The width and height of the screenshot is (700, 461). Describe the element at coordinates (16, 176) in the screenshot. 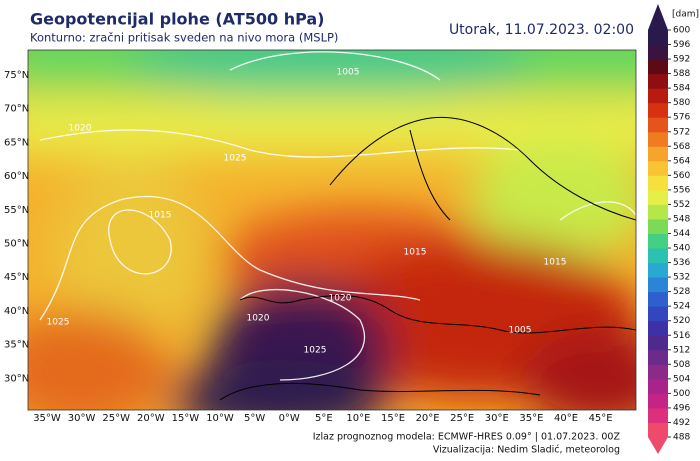

I see `lat-label: 60°N` at that location.